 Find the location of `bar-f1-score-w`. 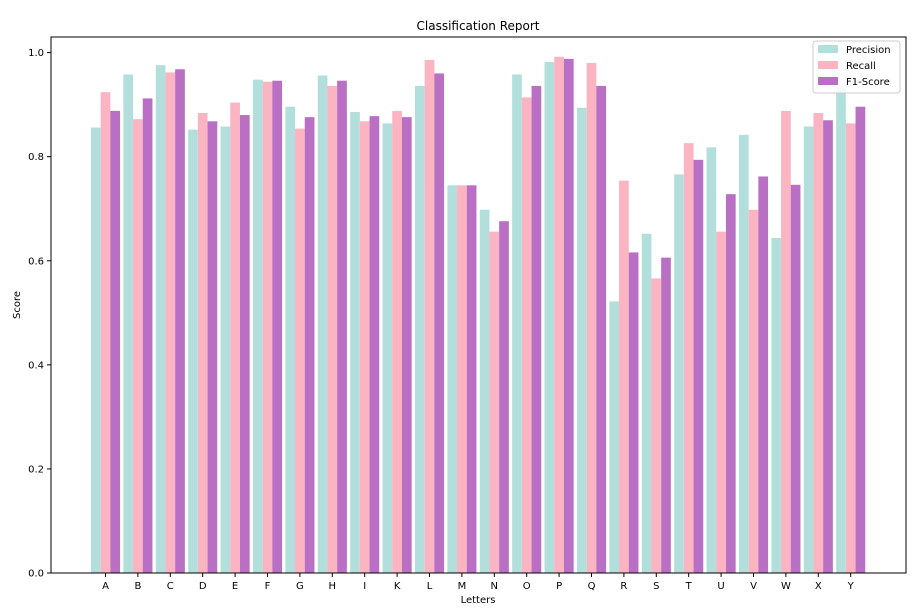

bar-f1-score-w is located at coordinates (795, 379).